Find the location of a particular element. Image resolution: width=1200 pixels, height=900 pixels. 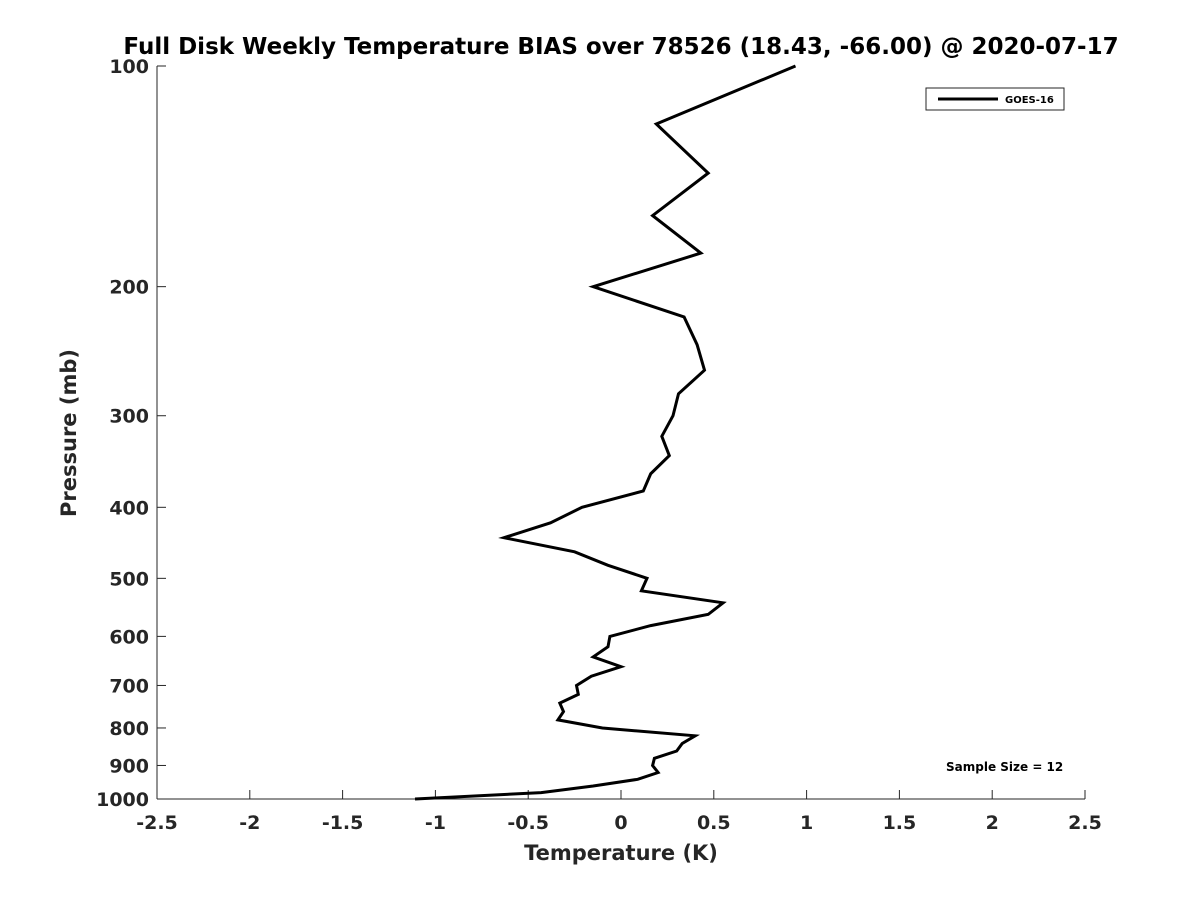

y-tick-label: 100 is located at coordinates (129, 67).